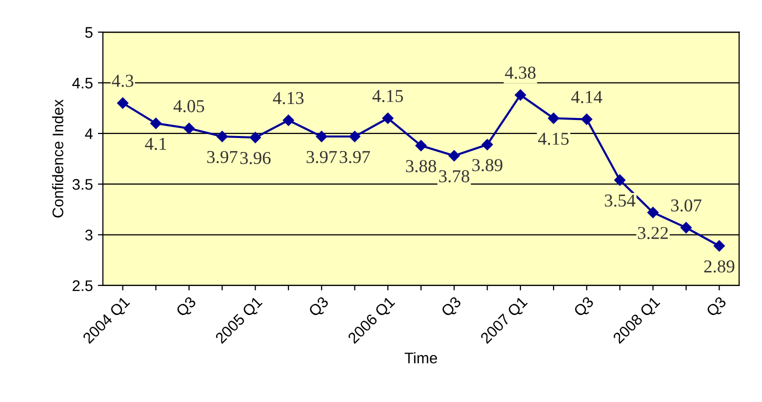  What do you see at coordinates (89, 32) in the screenshot?
I see `y-tick-label: 5` at bounding box center [89, 32].